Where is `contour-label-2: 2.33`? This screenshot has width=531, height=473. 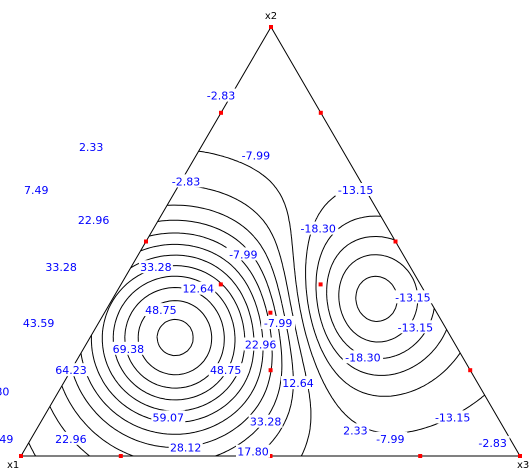 contour-label-2: 2.33 is located at coordinates (91, 147).